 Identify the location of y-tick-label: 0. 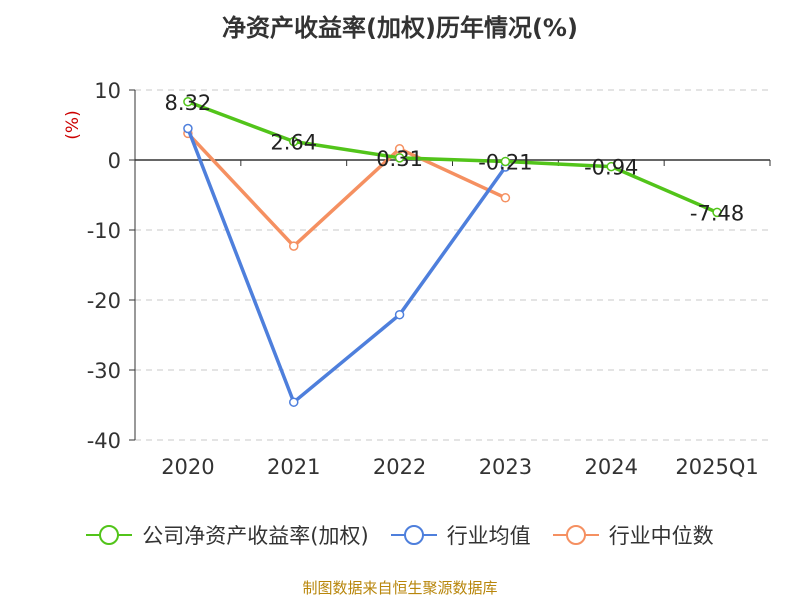
(114, 161).